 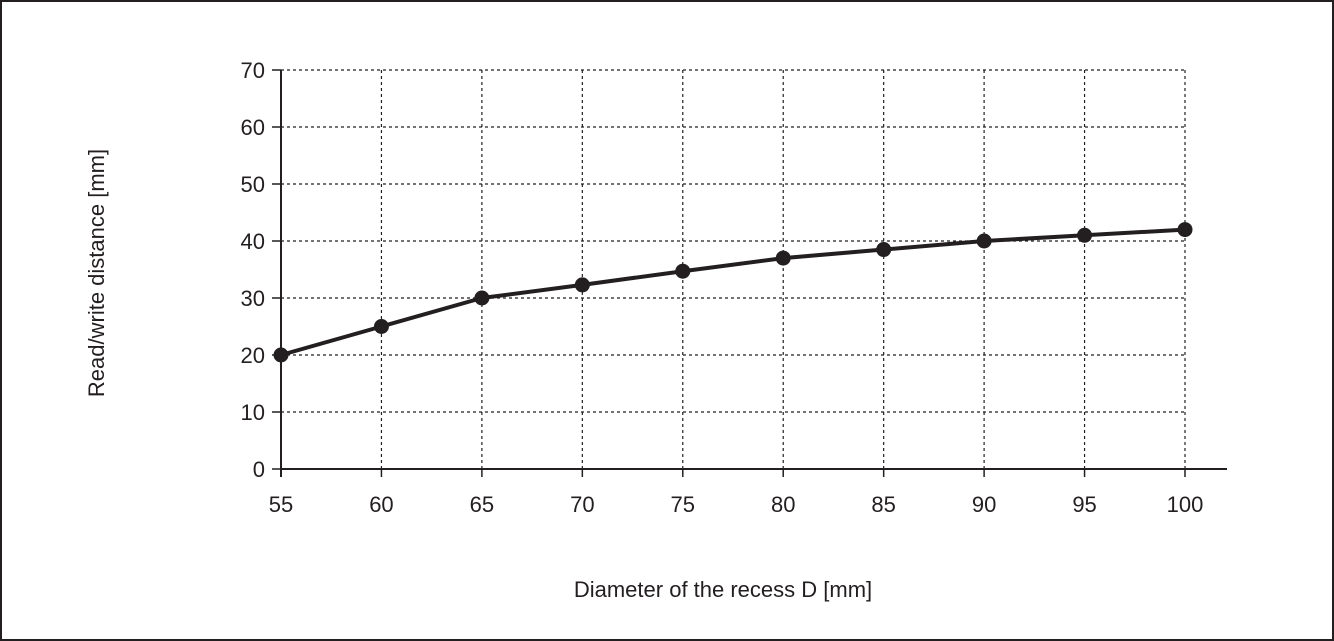 I want to click on x-tick-label: 60, so click(x=381, y=504).